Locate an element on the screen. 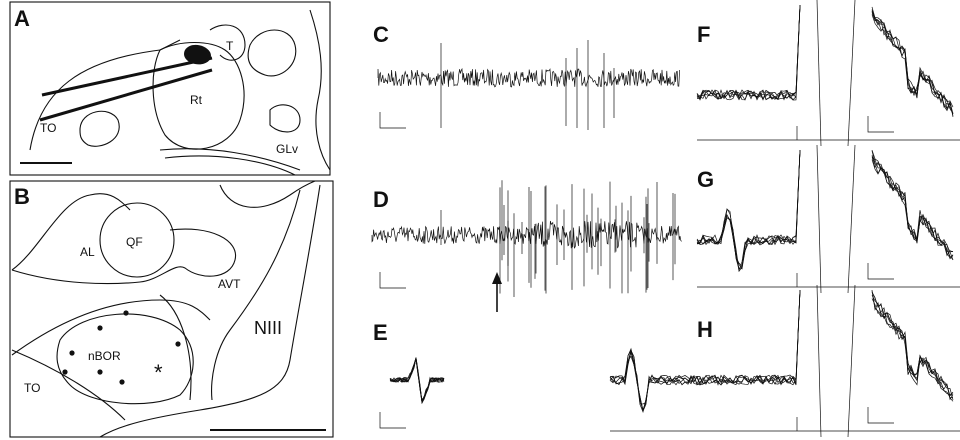 This screenshot has width=960, height=440. region-label: * is located at coordinates (158, 372).